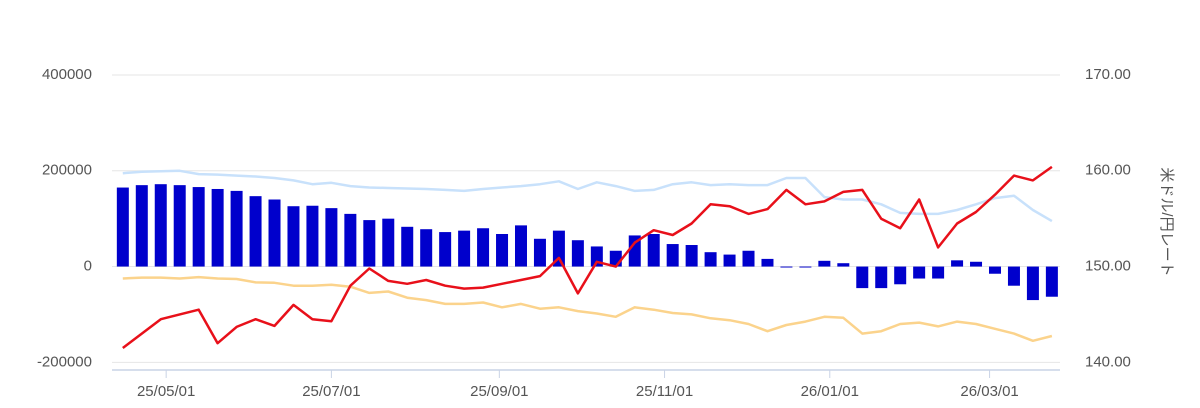  I want to click on x-tick-label: 25/11/01, so click(664, 391).